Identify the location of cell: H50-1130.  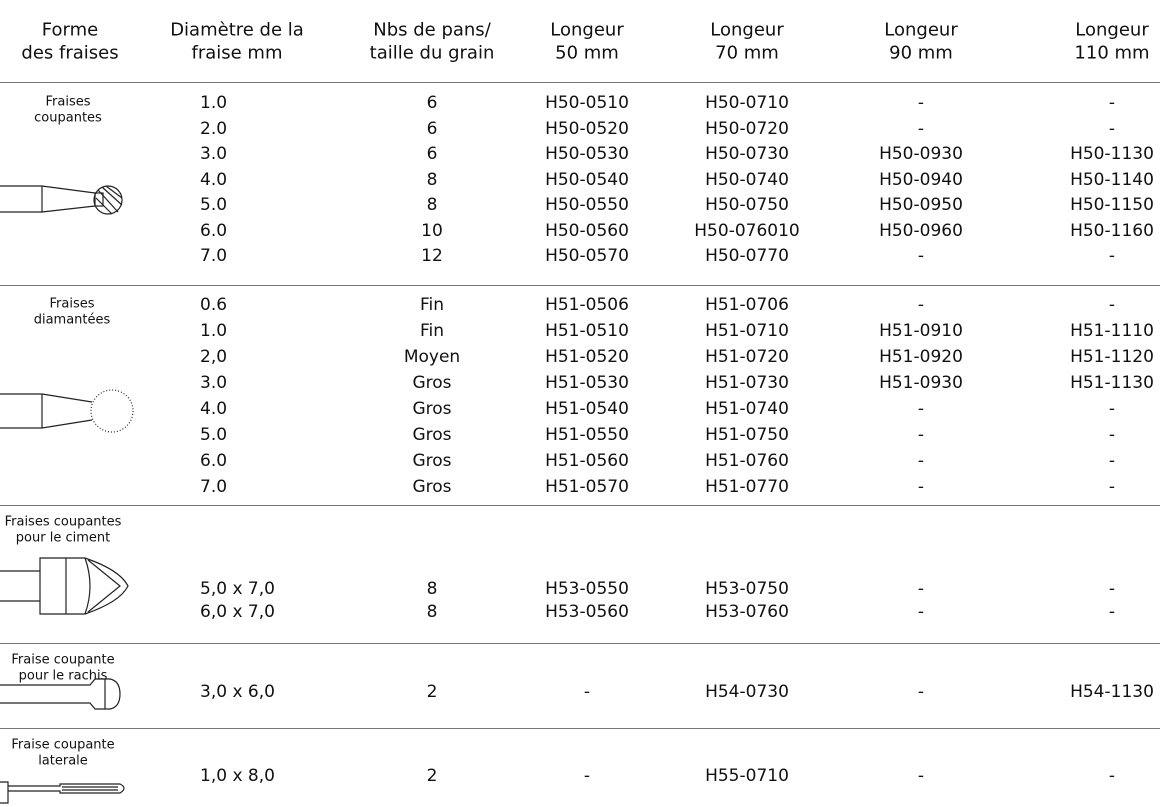
(1112, 154).